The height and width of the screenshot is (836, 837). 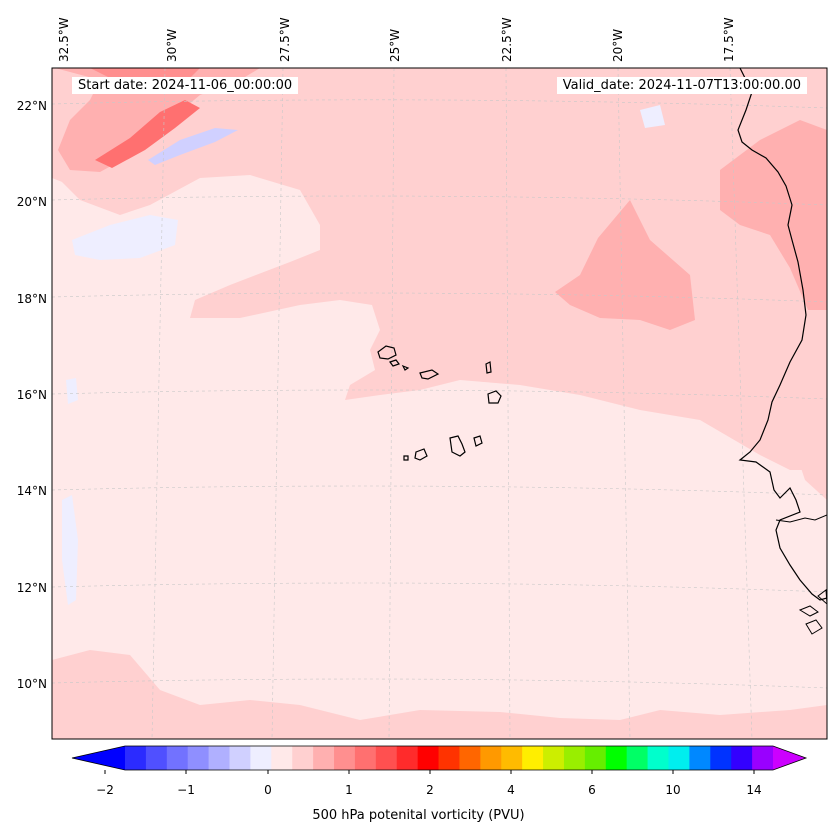 I want to click on pv-contour-negative-west1, so click(x=125, y=237).